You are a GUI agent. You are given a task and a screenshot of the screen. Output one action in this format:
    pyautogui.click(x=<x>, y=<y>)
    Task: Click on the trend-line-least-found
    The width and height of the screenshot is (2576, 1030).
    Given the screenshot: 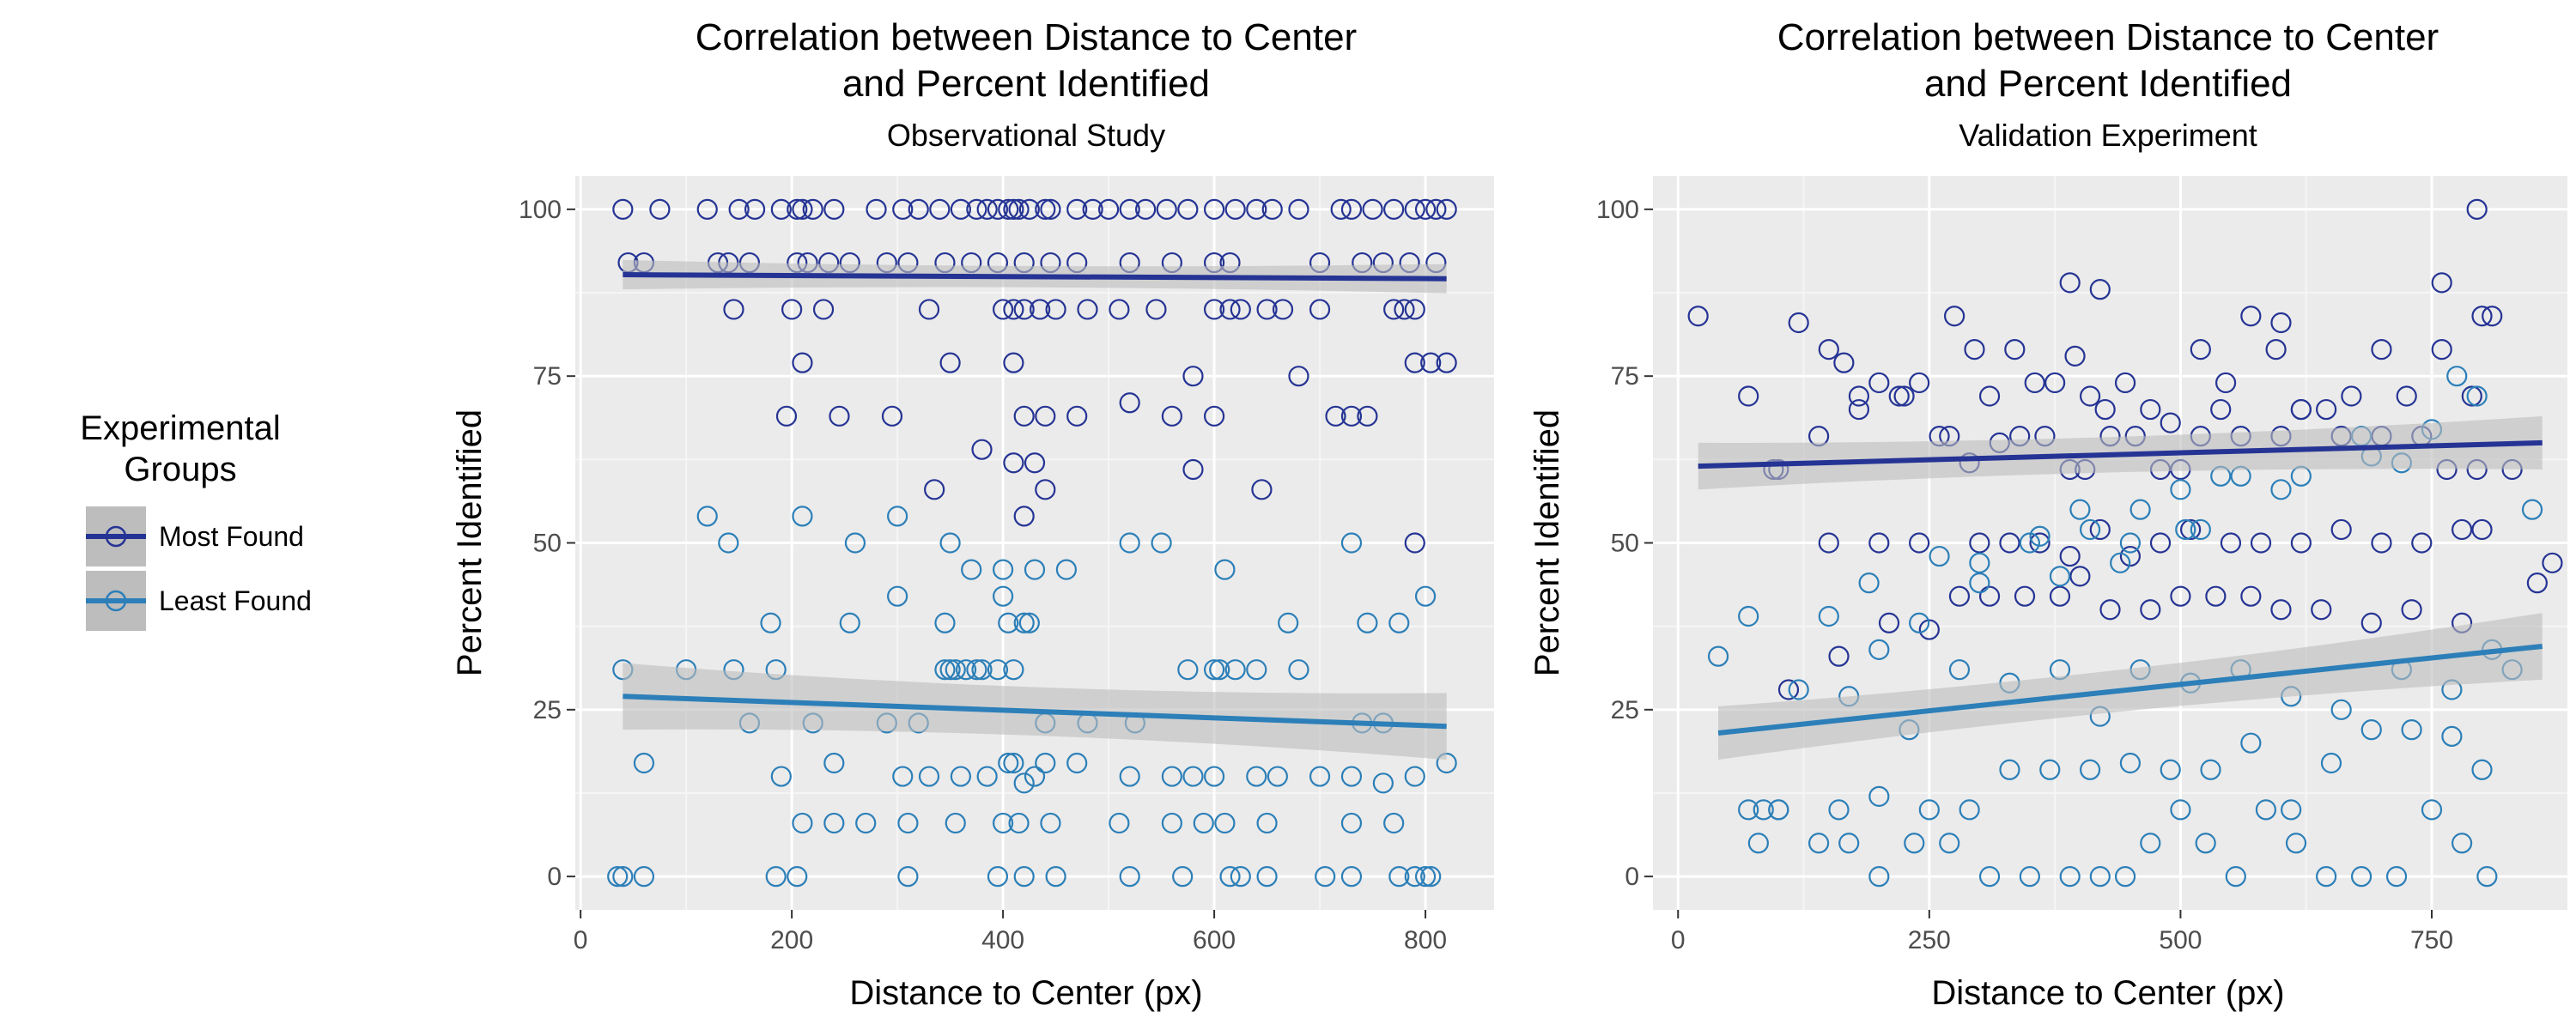 What is the action you would take?
    pyautogui.click(x=2130, y=689)
    